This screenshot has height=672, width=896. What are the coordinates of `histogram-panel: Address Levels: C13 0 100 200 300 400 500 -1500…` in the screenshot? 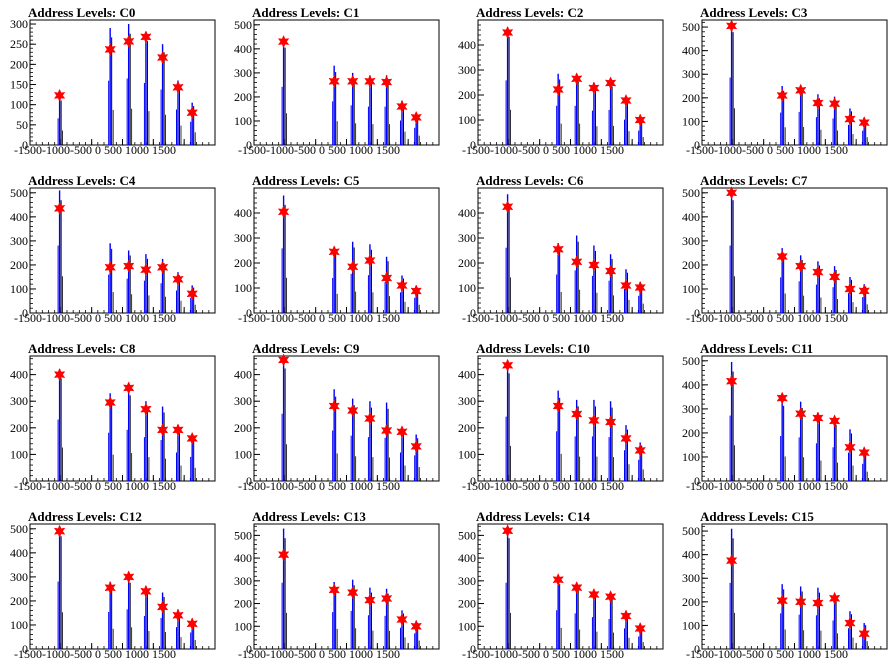 It's located at (336, 588).